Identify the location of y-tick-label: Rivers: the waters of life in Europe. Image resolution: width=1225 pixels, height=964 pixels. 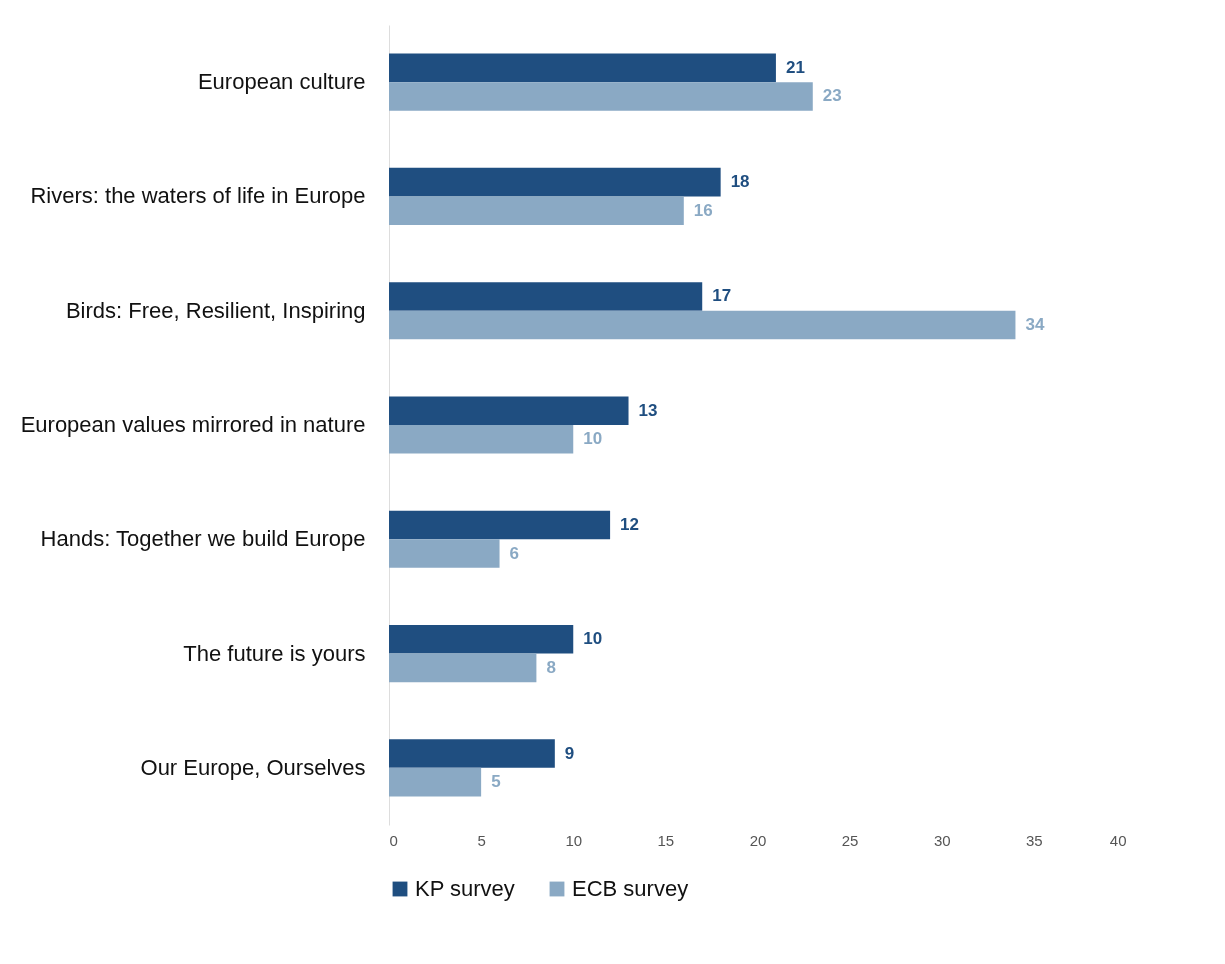
(198, 196).